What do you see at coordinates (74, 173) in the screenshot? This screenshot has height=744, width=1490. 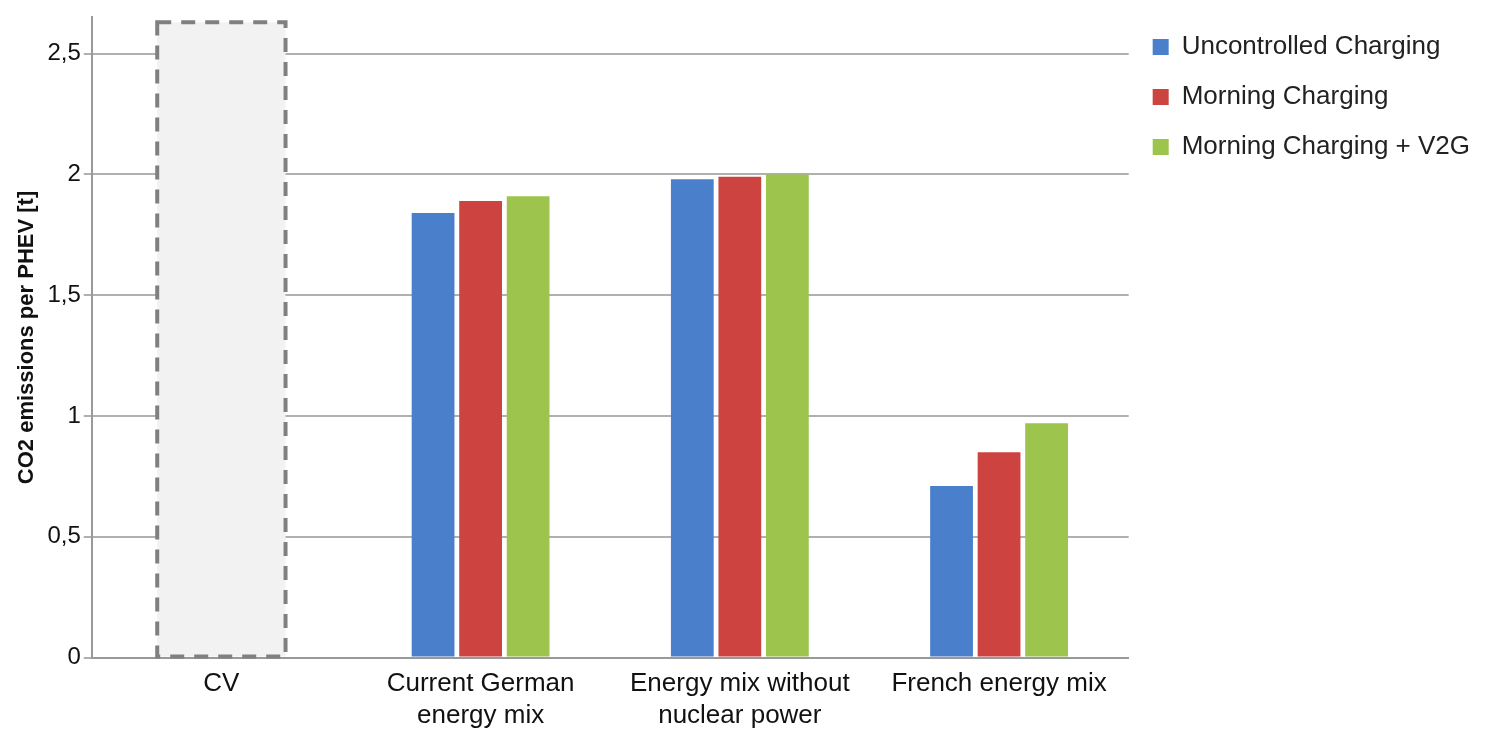 I see `y-tick-label: 2` at bounding box center [74, 173].